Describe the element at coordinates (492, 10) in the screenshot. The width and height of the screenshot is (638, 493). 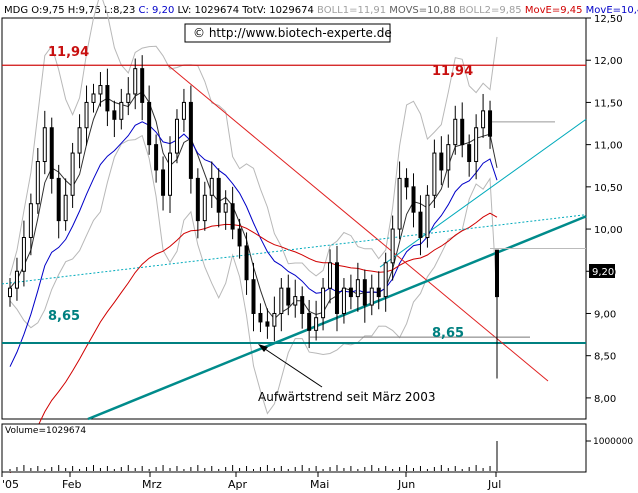
I see `header-segment: BOLL2=9,85` at that location.